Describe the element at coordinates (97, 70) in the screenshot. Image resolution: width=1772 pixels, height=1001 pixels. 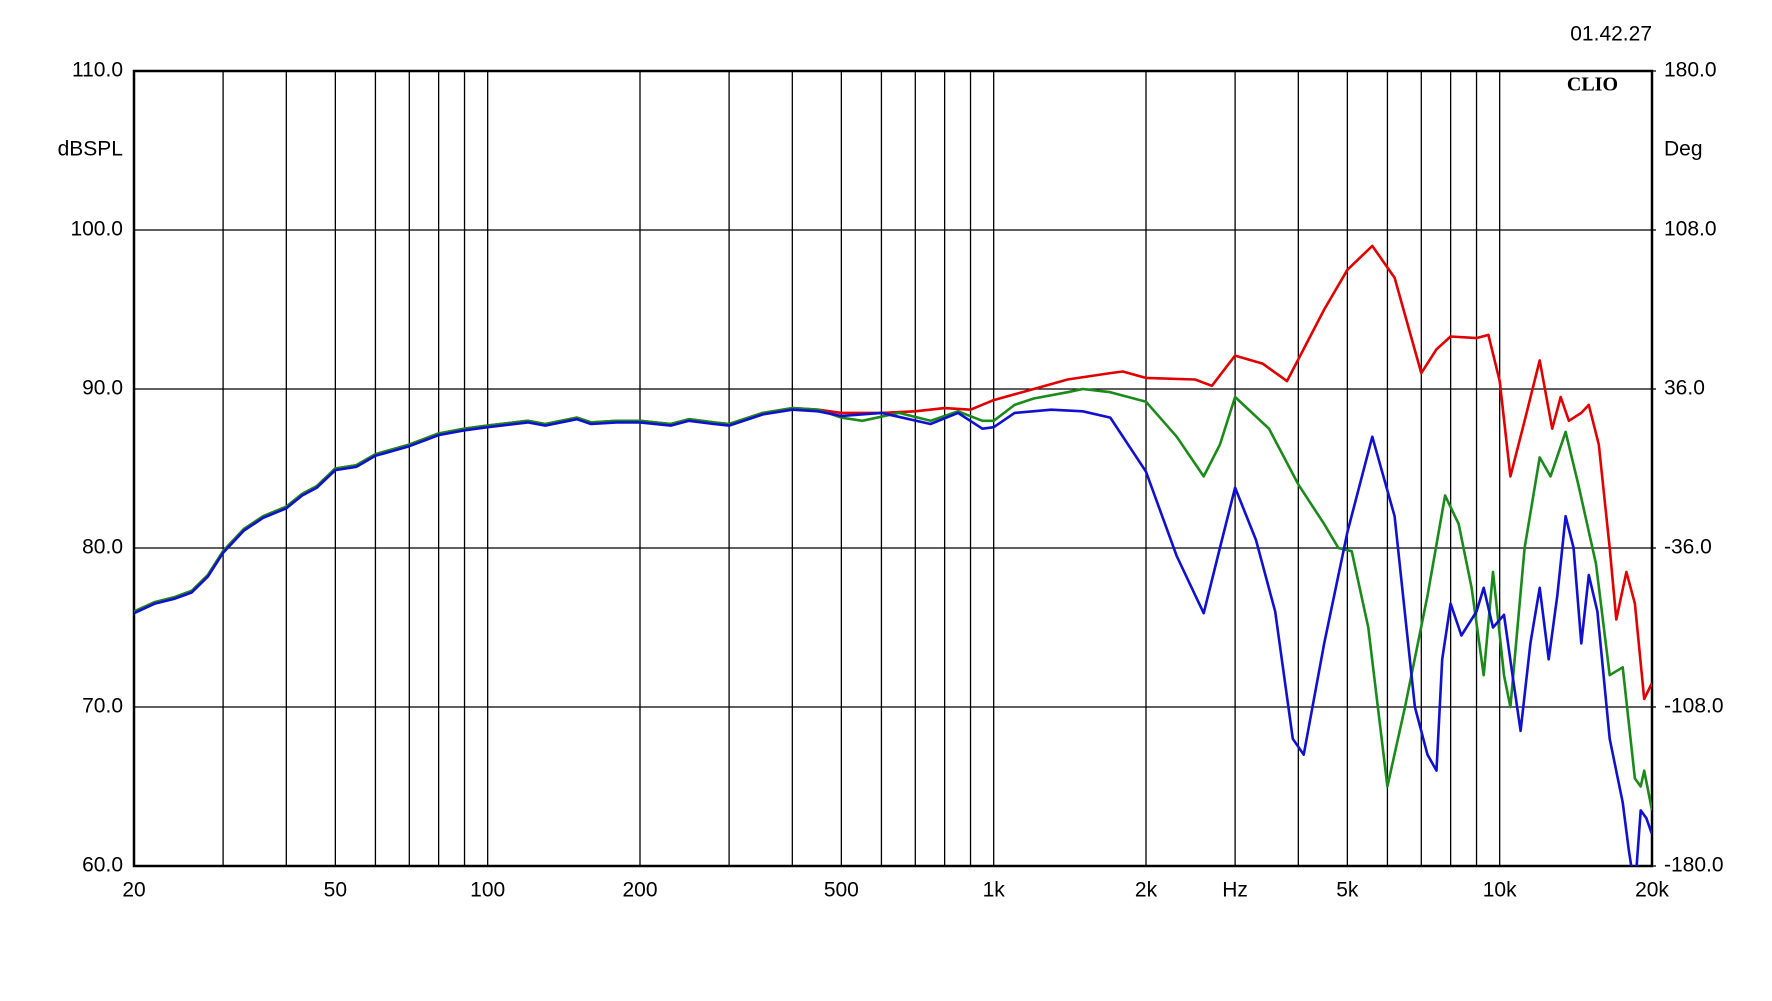
I see `y-tick-label: 110.0` at that location.